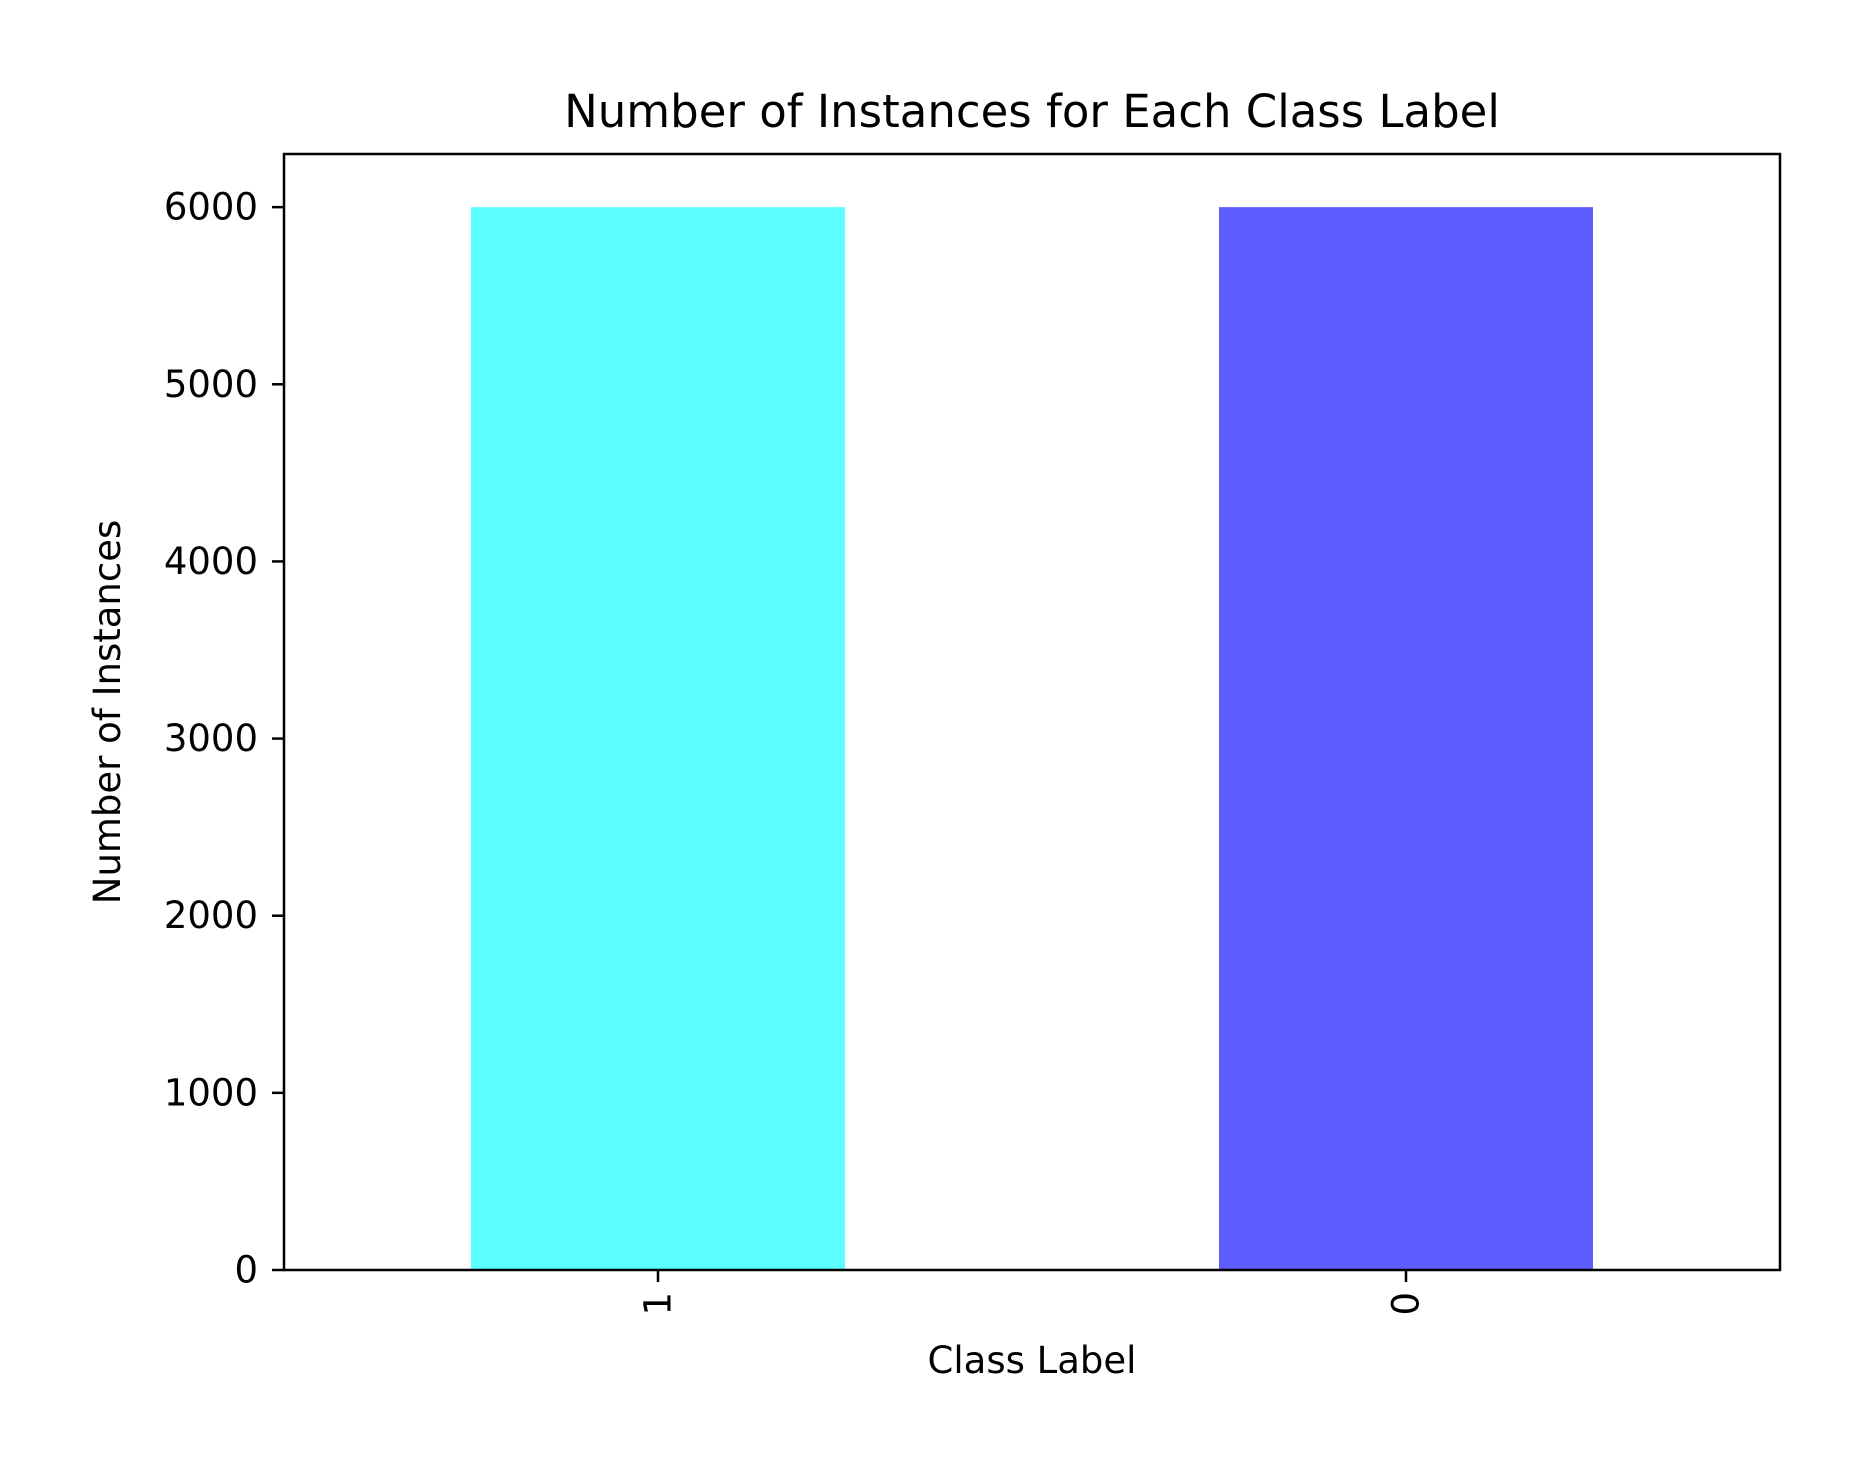 This screenshot has width=1859, height=1469. What do you see at coordinates (211, 738) in the screenshot?
I see `y-tick-label-3000: 3000` at bounding box center [211, 738].